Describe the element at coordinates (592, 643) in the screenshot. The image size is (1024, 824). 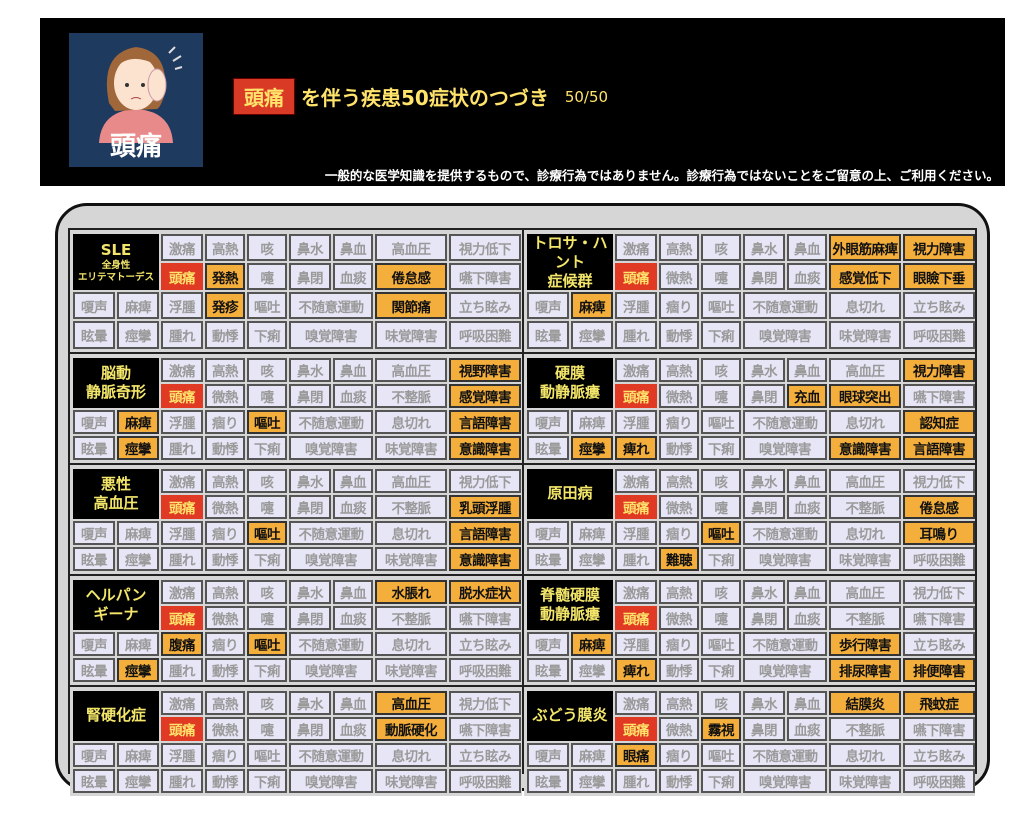
I see `symptom-cell-highlighted: 麻痺` at that location.